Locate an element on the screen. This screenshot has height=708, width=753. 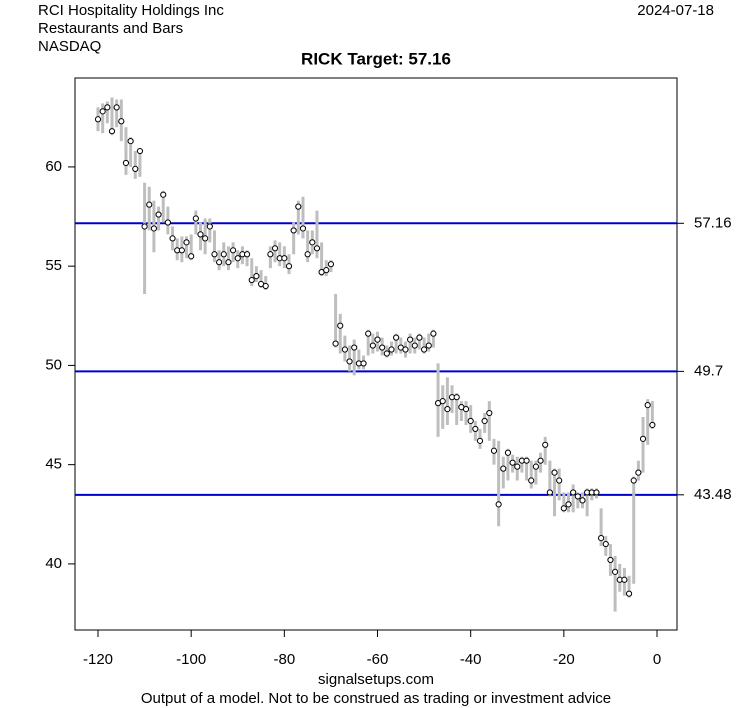
x-tick-label: -100 is located at coordinates (191, 659).